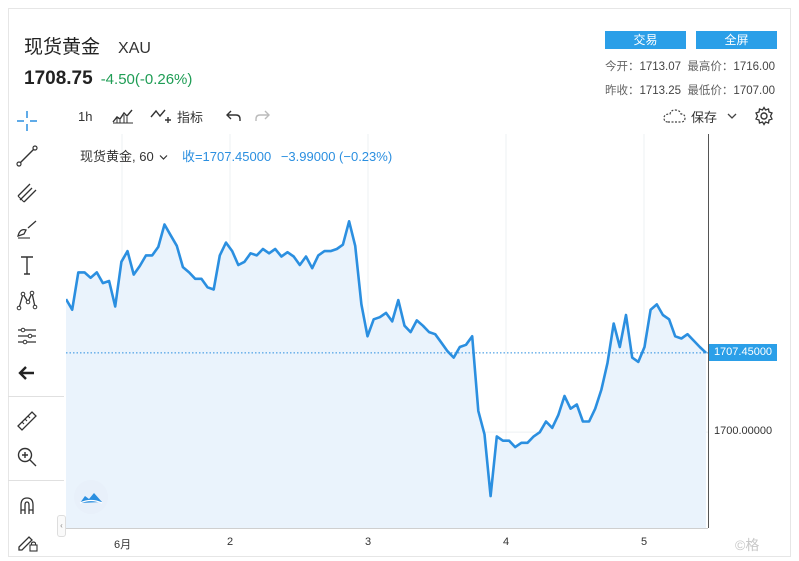 This screenshot has width=799, height=561. I want to click on arrow-left-icon, so click(26, 373).